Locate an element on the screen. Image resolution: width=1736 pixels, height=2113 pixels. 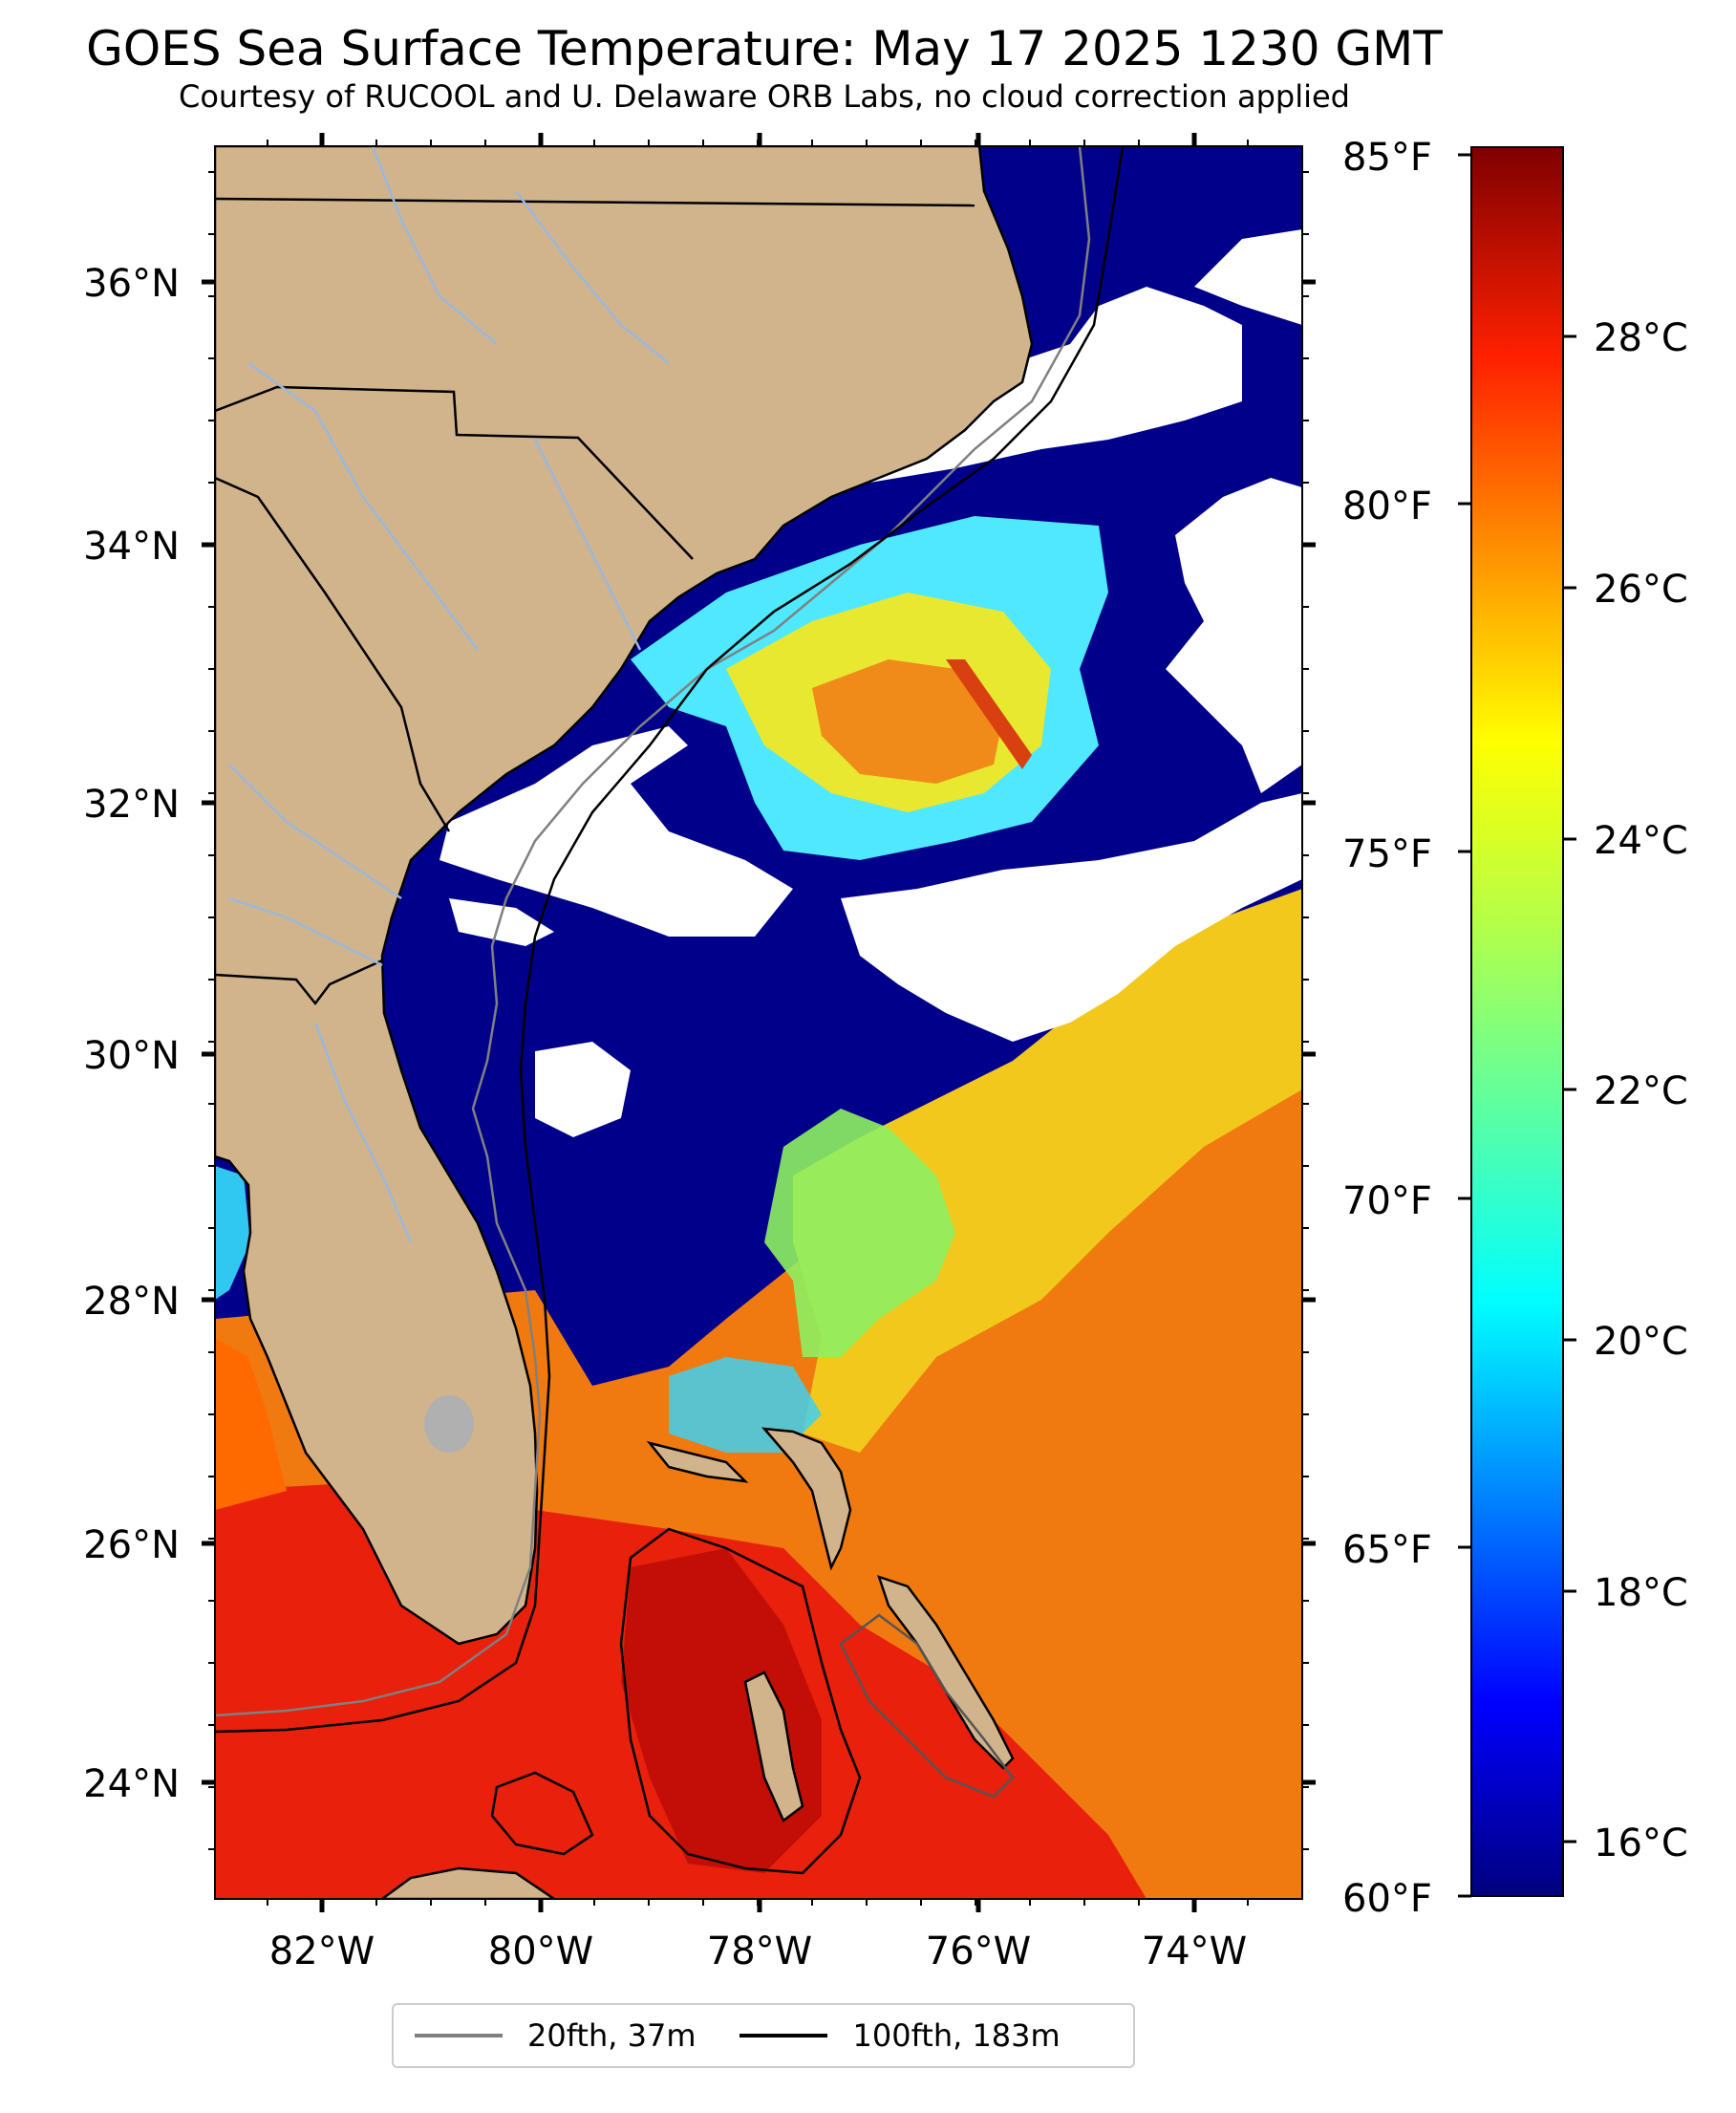
legend-label-20fth: 20fth, 37m is located at coordinates (612, 2035).